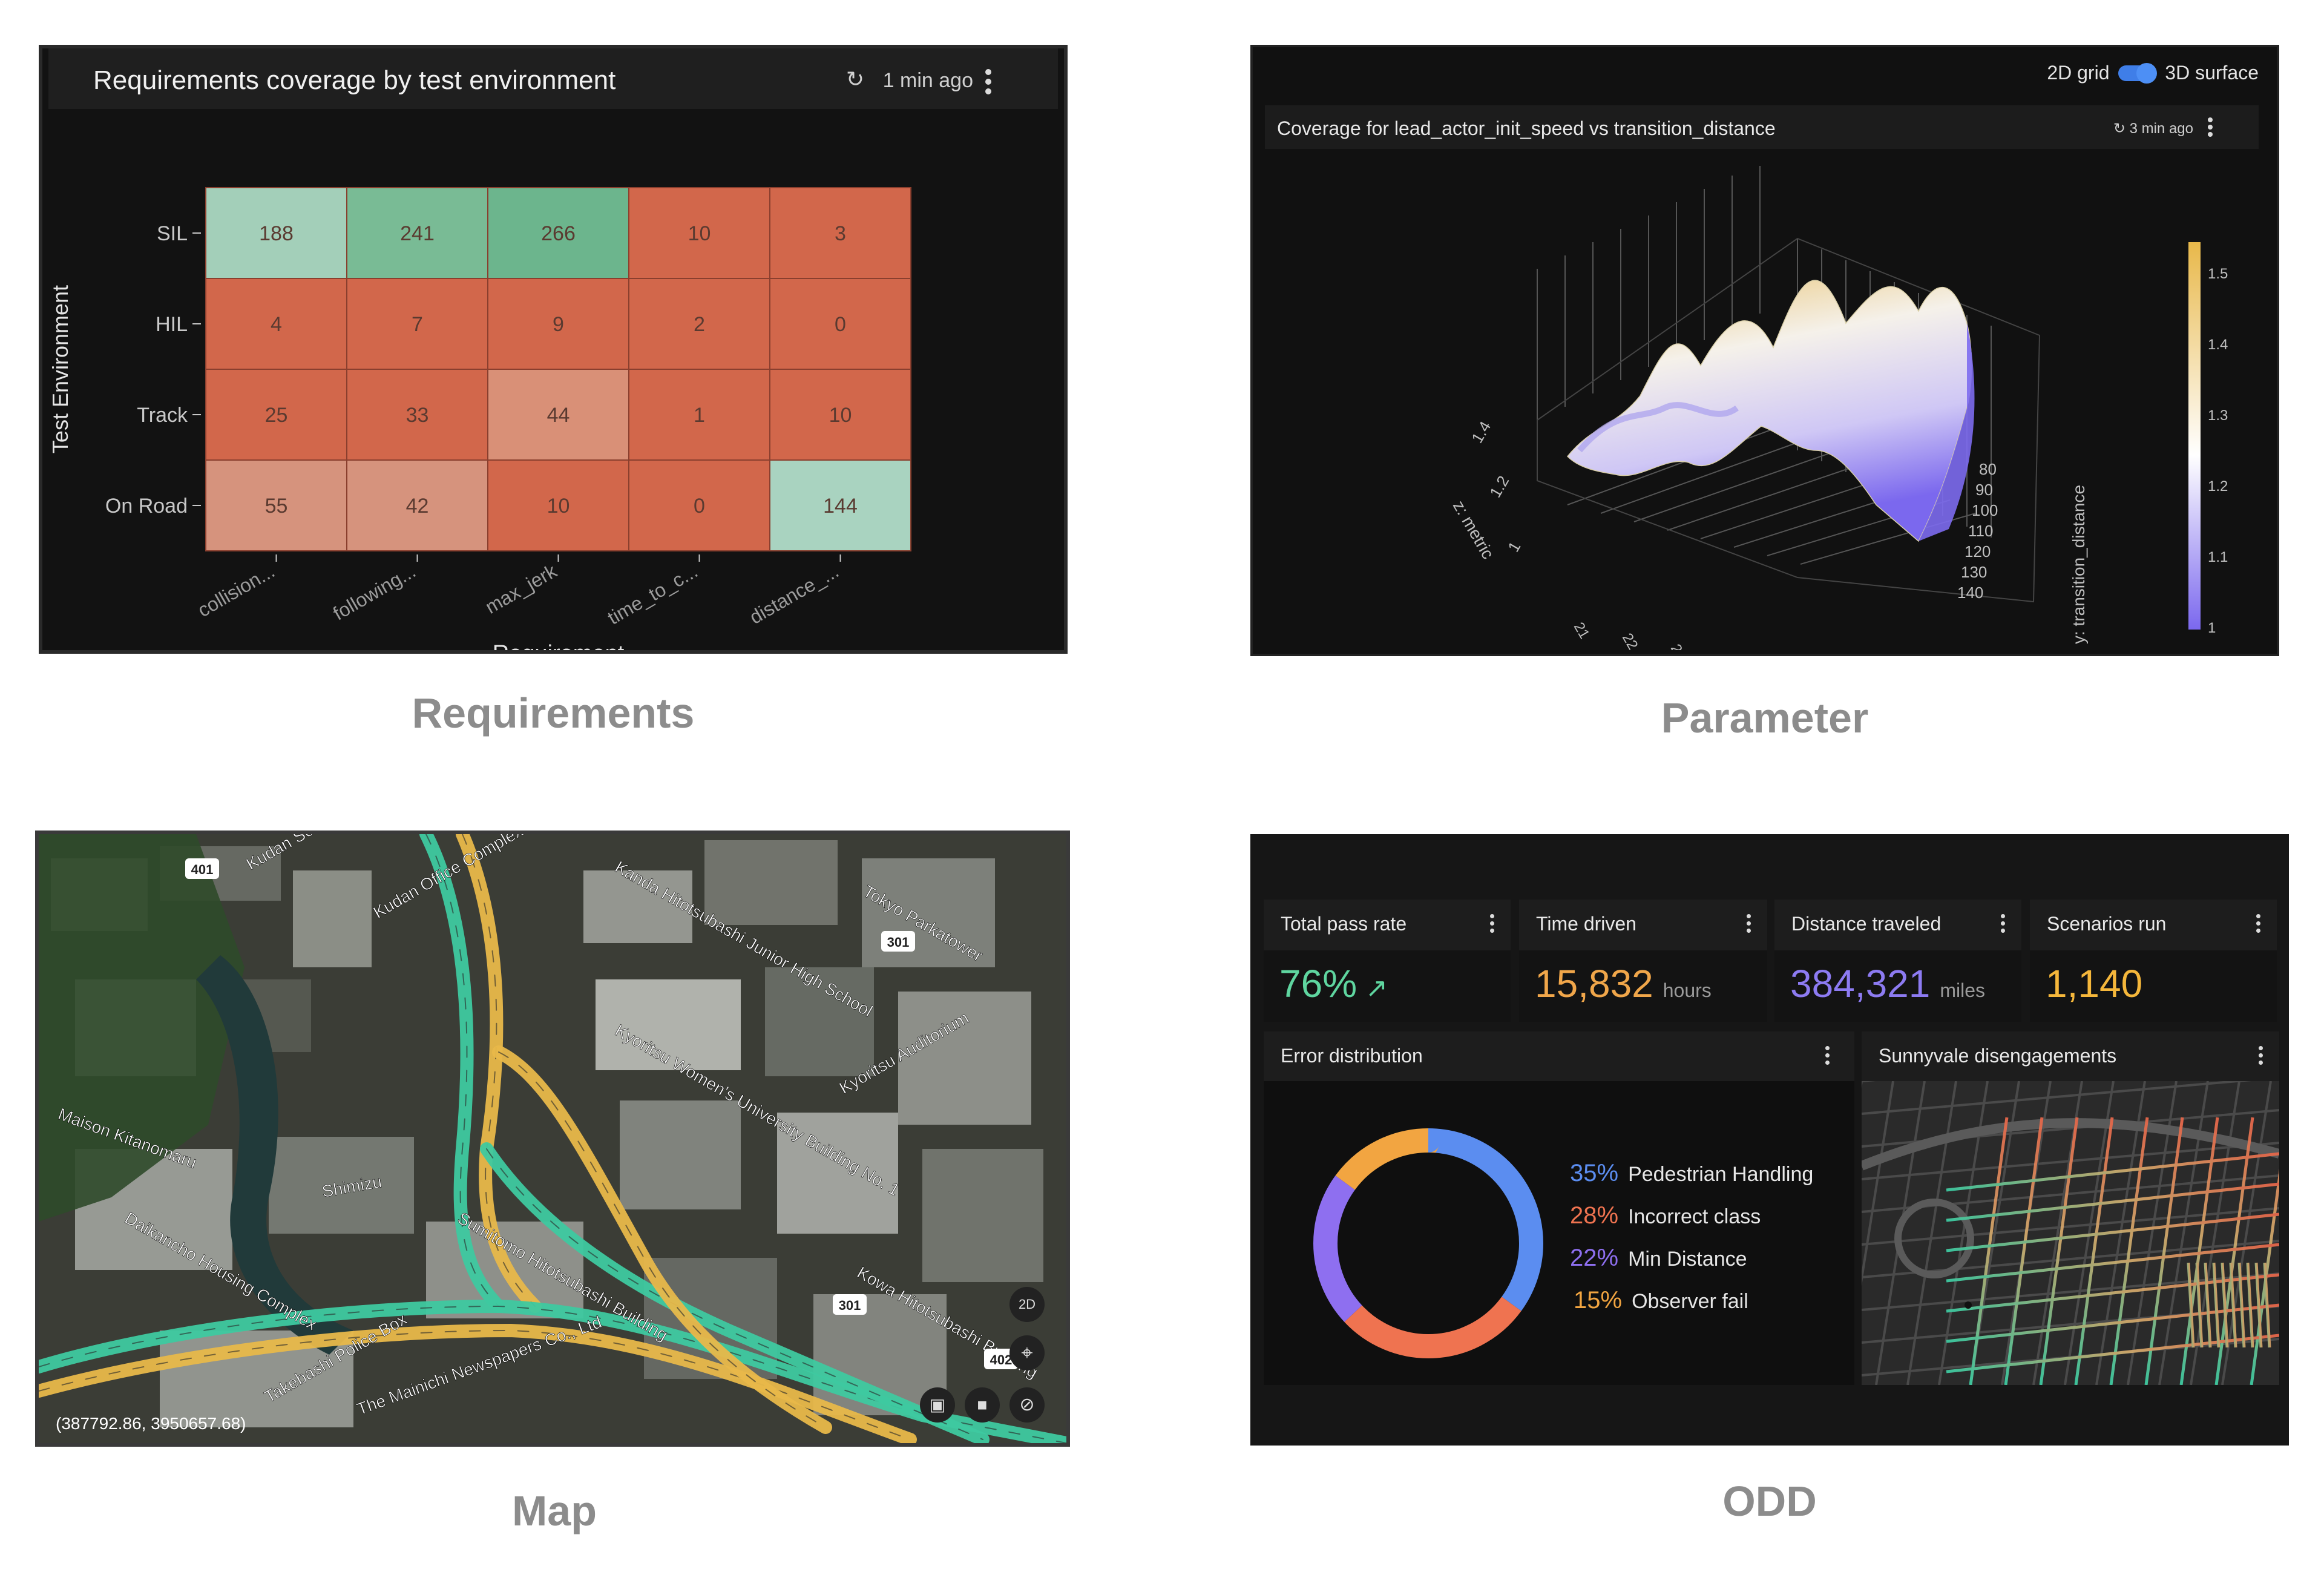 The image size is (2324, 1569). I want to click on x-tick-label: max_jerk, so click(521, 588).